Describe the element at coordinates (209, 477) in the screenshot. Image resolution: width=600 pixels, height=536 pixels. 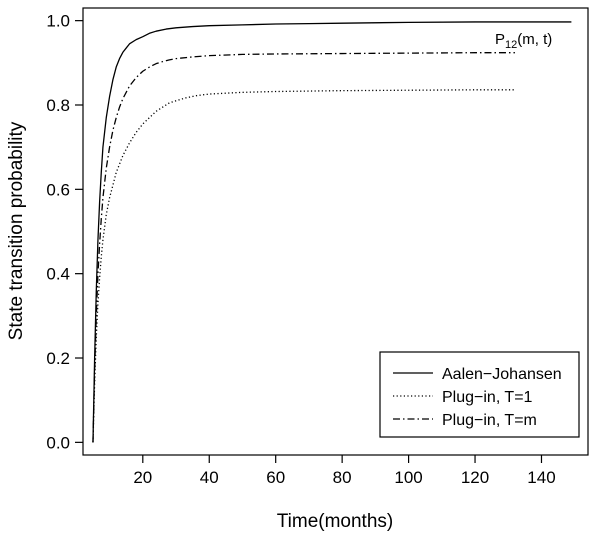
I see `x-tick-label: 40` at that location.